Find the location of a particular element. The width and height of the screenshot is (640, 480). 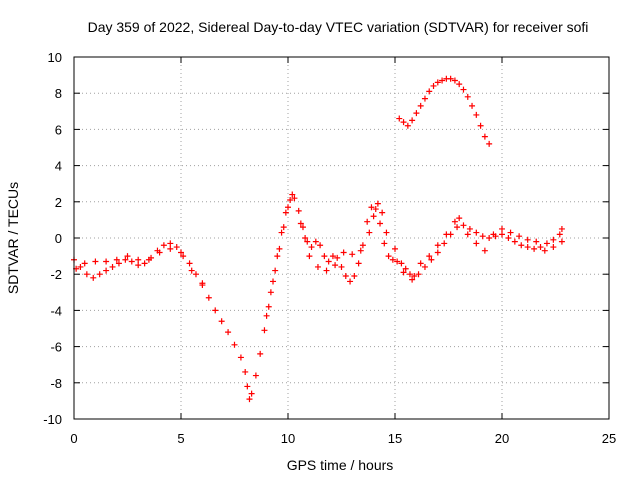

series-late-arc is located at coordinates (444, 111).